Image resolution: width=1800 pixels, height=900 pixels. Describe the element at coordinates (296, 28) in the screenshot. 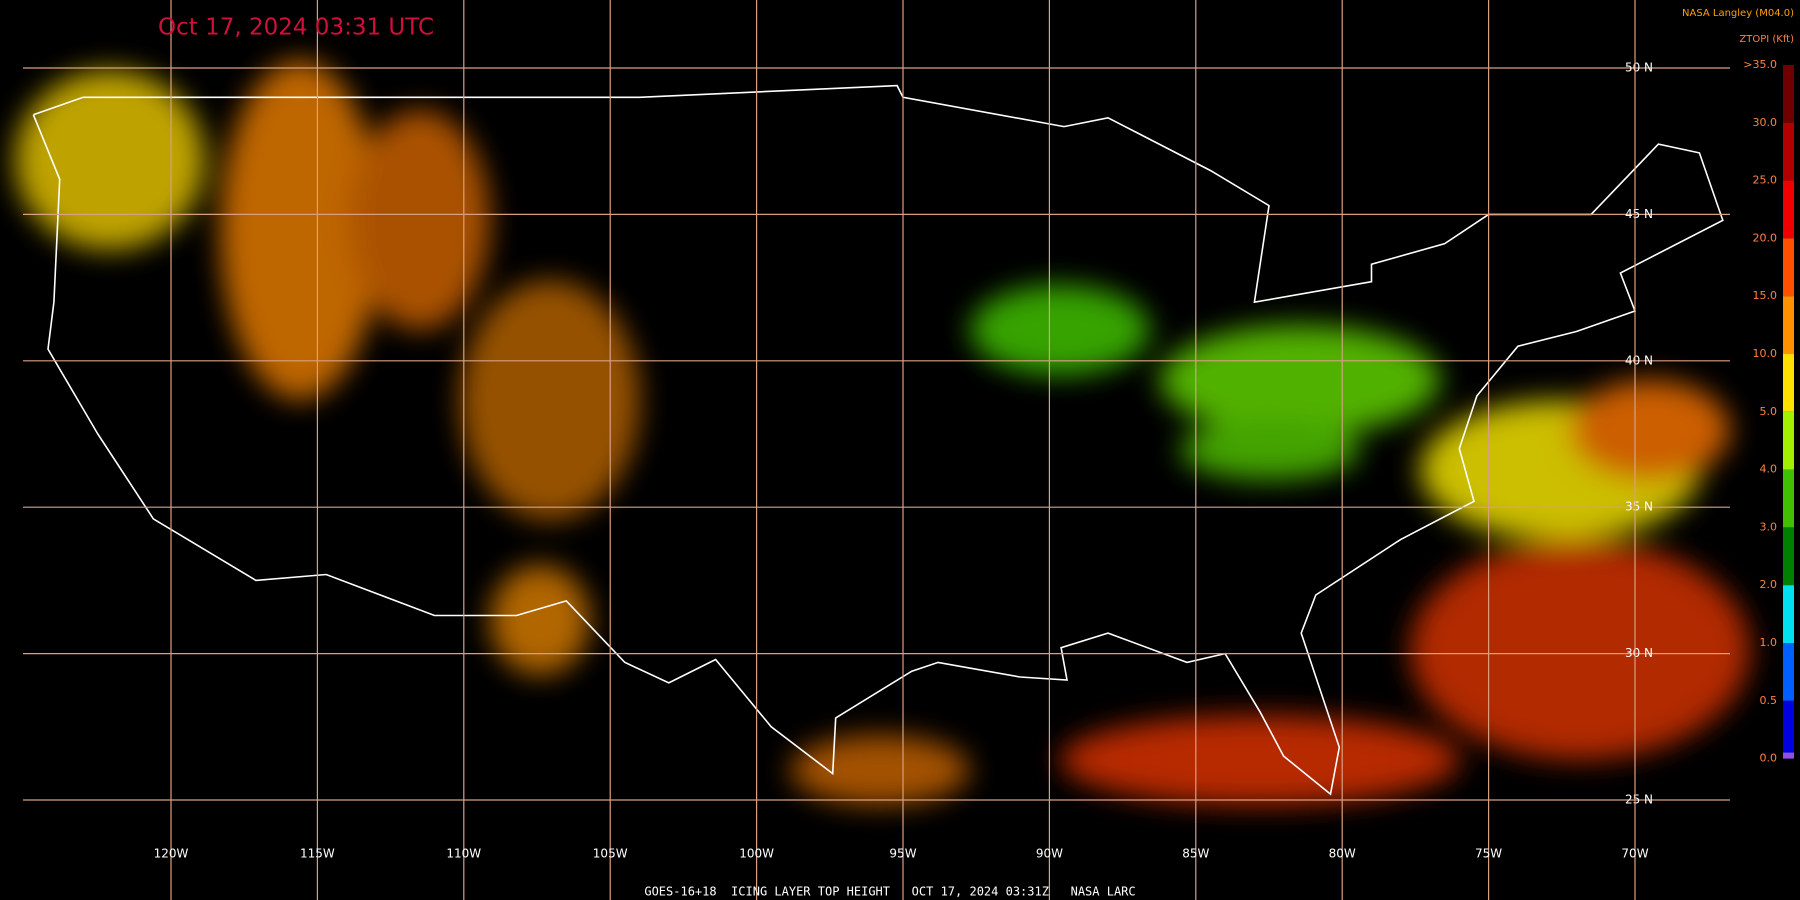

I see `map-title: Oct 17, 2024 03:31 UTC` at that location.